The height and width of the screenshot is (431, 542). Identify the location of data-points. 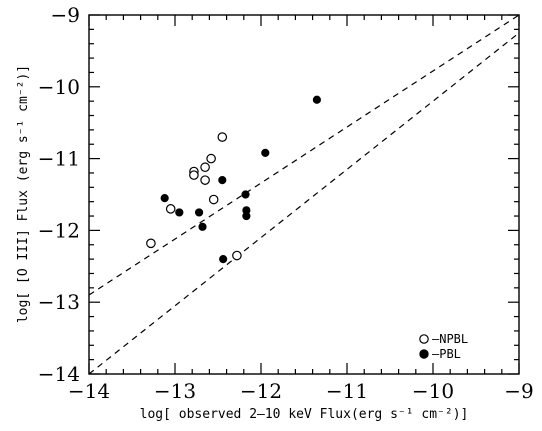
(233, 179).